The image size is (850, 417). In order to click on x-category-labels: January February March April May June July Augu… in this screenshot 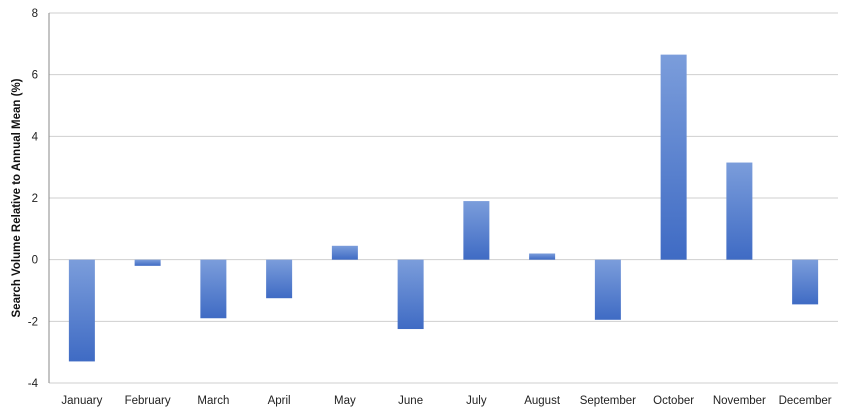, I will do `click(446, 401)`.